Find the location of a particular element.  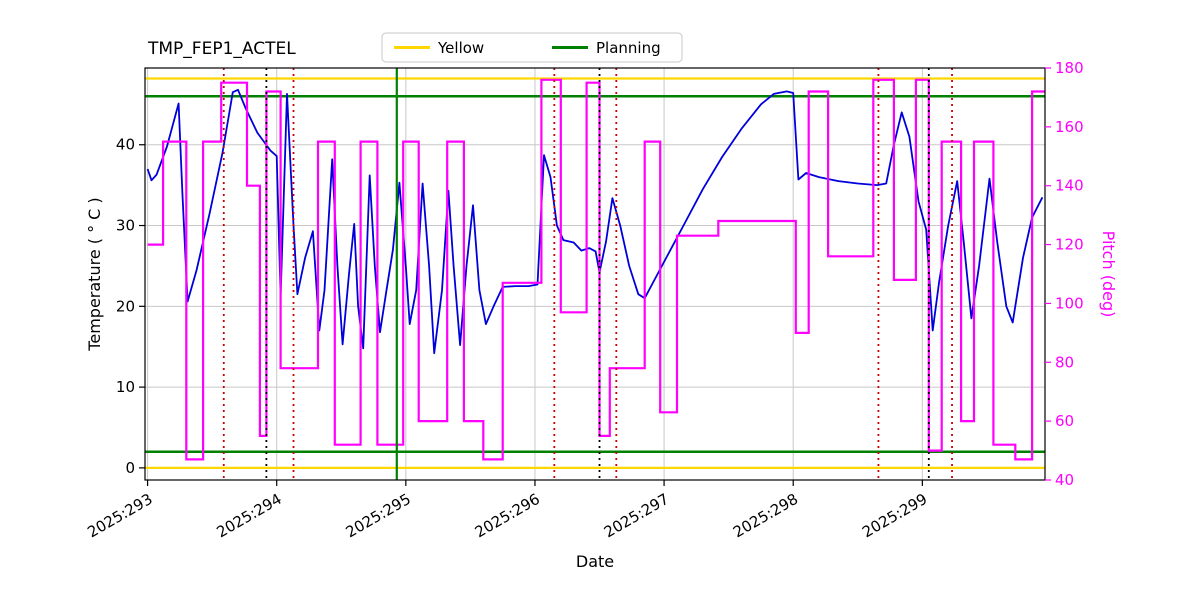

right-tick-label: 80 is located at coordinates (1064, 362).